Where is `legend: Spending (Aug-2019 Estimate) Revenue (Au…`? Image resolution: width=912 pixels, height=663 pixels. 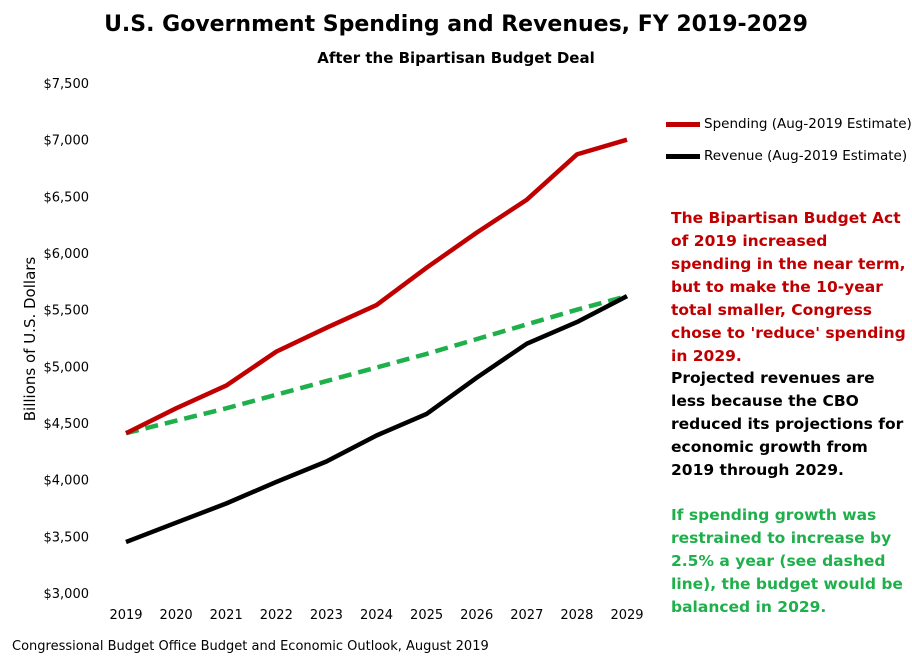 legend: Spending (Aug-2019 Estimate) Revenue (Au… is located at coordinates (789, 140).